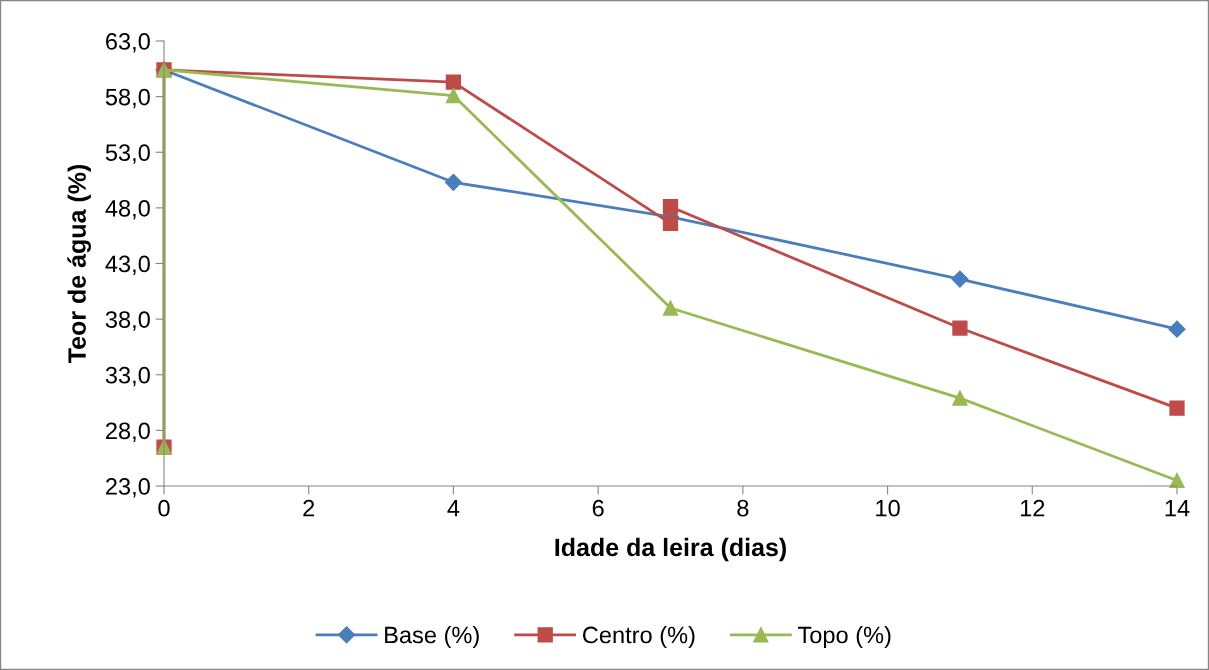 The height and width of the screenshot is (670, 1209). Describe the element at coordinates (453, 508) in the screenshot. I see `x-tick-label: 4` at that location.